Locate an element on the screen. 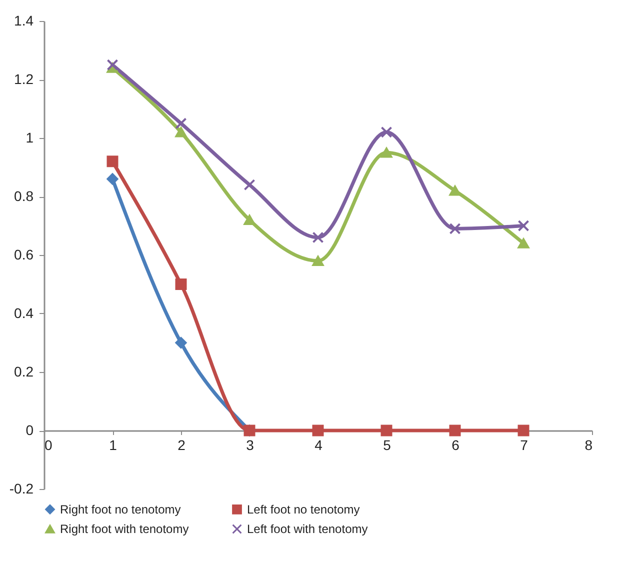 This screenshot has height=561, width=628. y-tick-label: 1 is located at coordinates (30, 138).